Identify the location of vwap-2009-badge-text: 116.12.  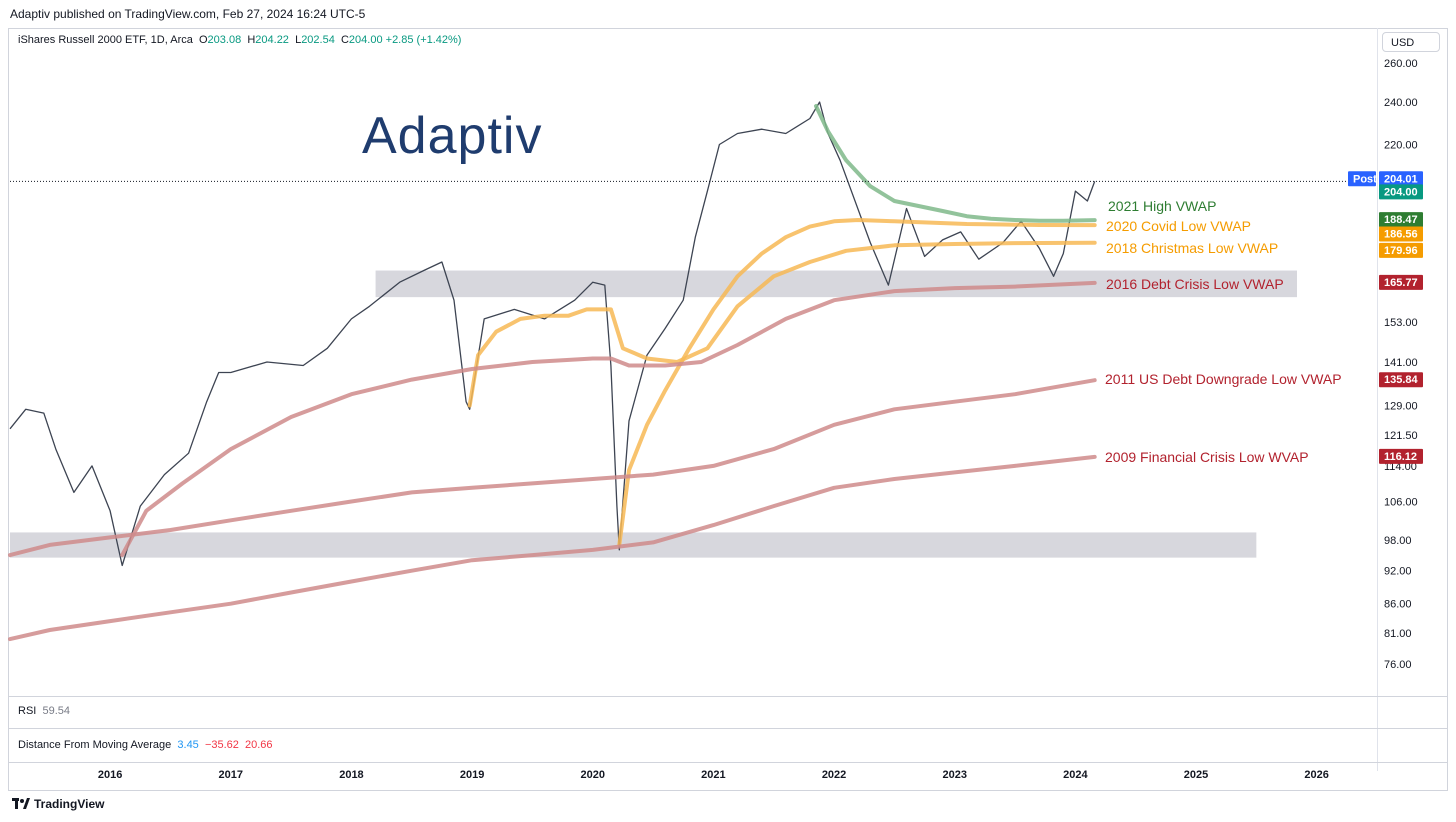
(1400, 457).